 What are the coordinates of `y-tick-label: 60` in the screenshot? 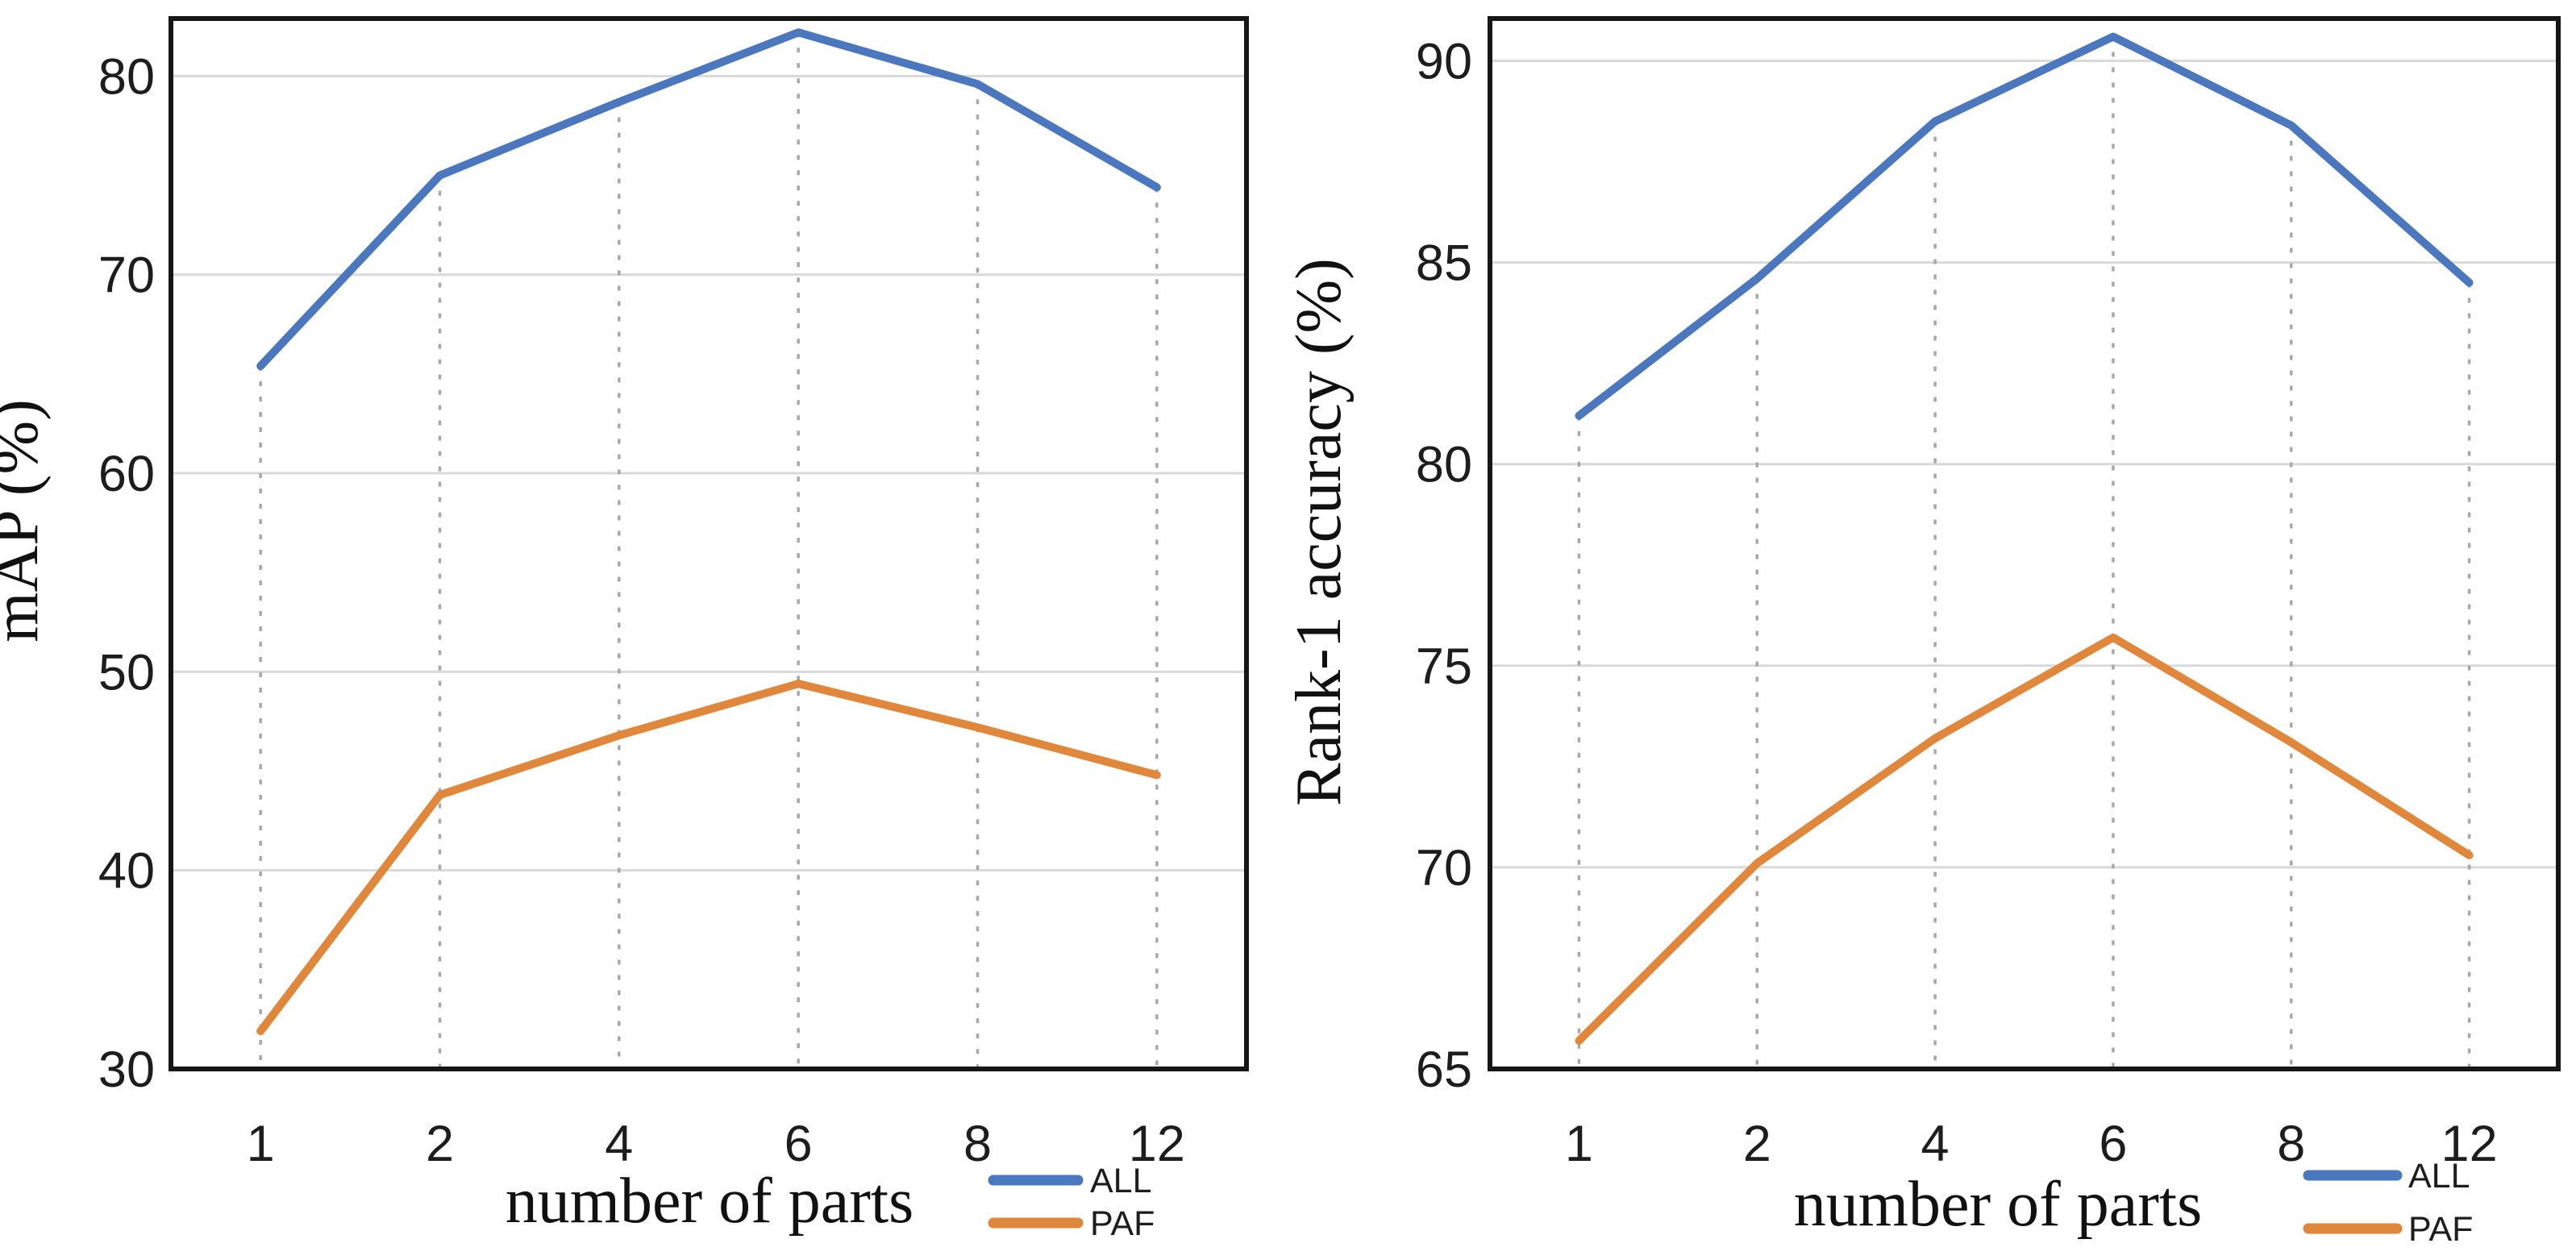 It's located at (127, 474).